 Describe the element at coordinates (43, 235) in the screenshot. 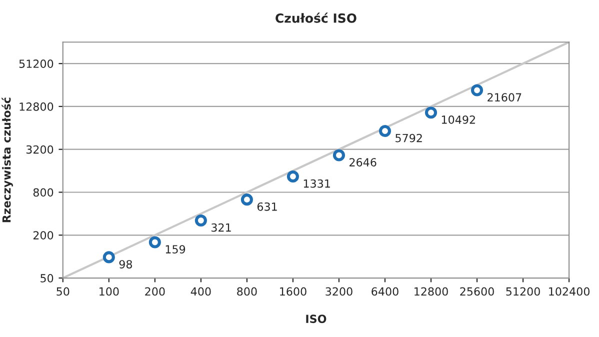

I see `y-tick-label: 200` at that location.